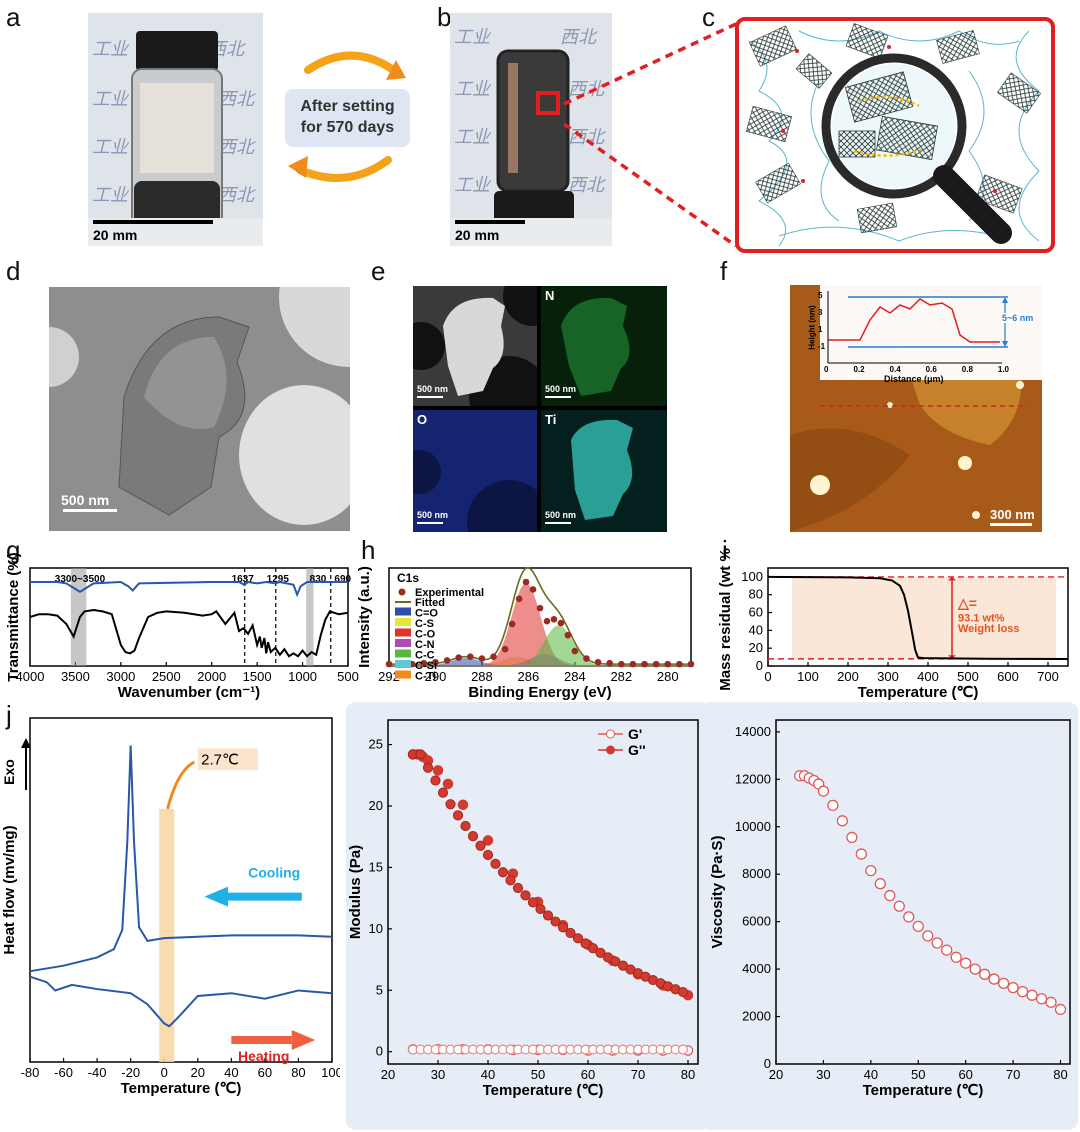 This screenshot has height=1132, width=1080. What do you see at coordinates (376, 805) in the screenshot?
I see `y-tick-label: 20` at bounding box center [376, 805].